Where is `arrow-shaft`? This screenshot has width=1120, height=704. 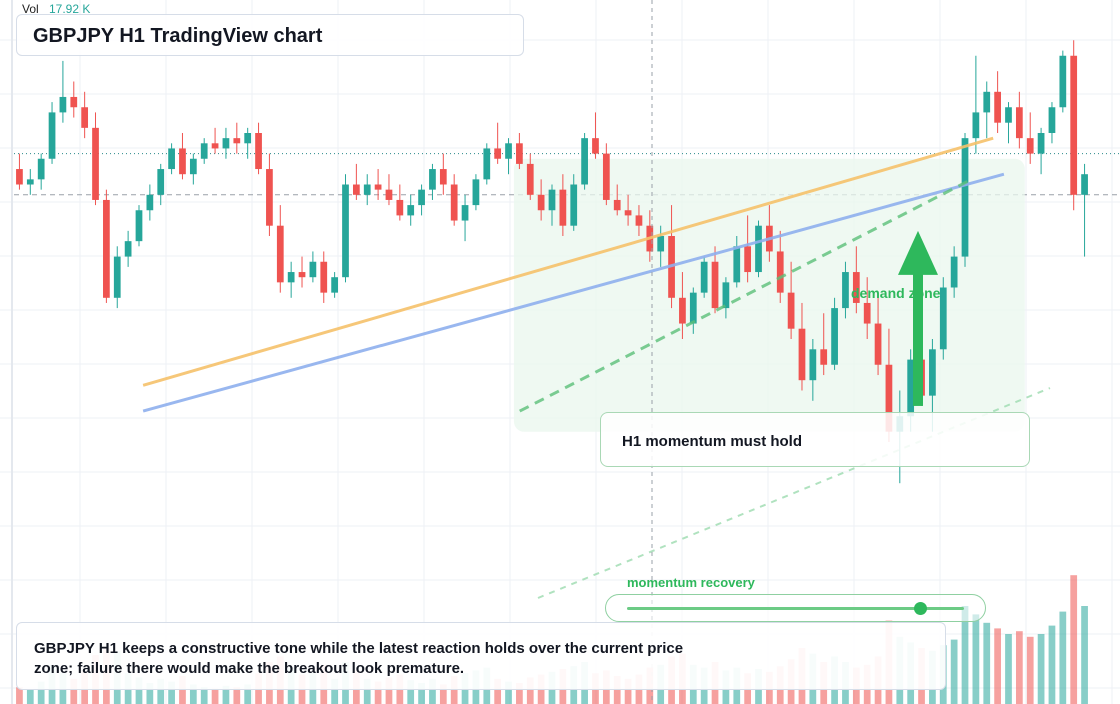
arrow-shaft is located at coordinates (918, 331).